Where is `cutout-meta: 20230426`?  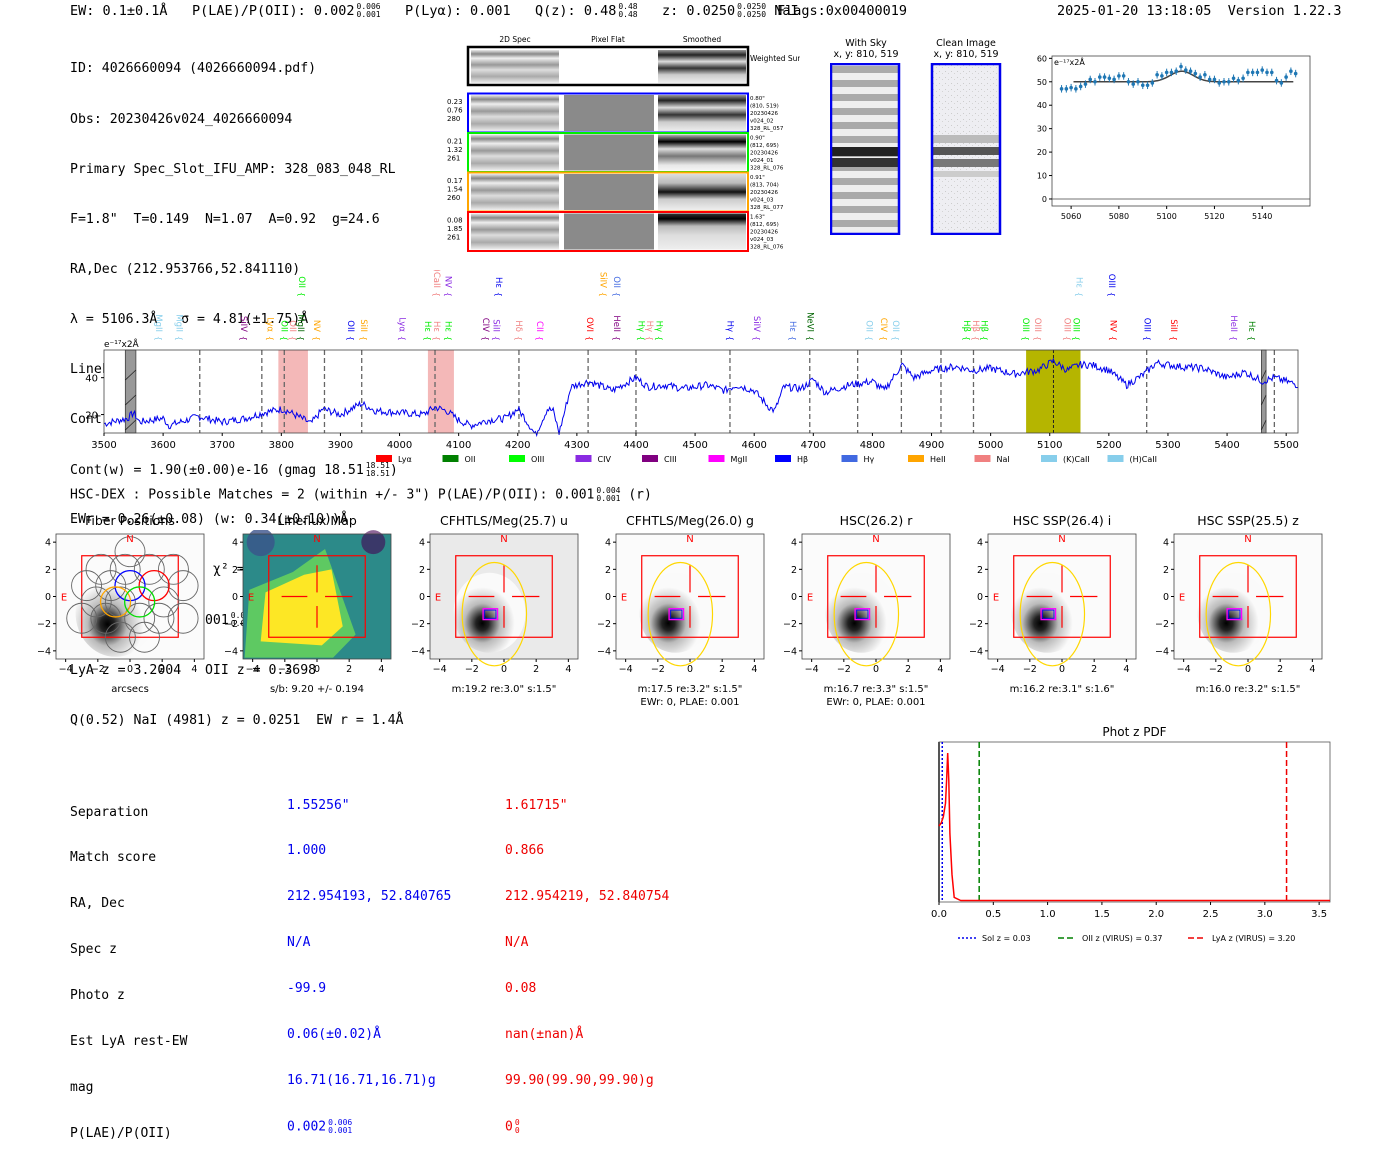 cutout-meta: 20230426 is located at coordinates (764, 114).